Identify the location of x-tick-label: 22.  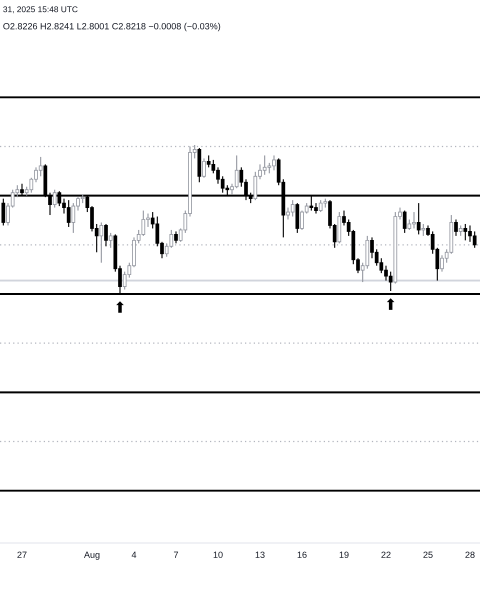
(386, 555).